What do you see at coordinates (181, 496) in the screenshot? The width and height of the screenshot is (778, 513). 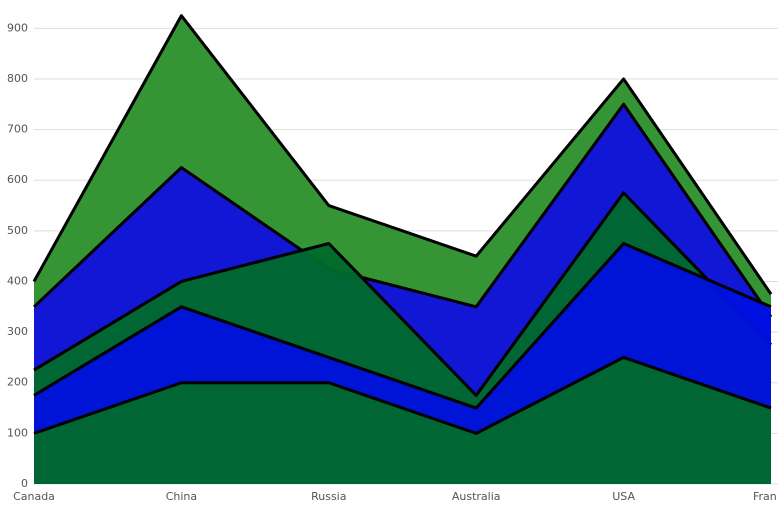 I see `x-tick-label: China` at bounding box center [181, 496].